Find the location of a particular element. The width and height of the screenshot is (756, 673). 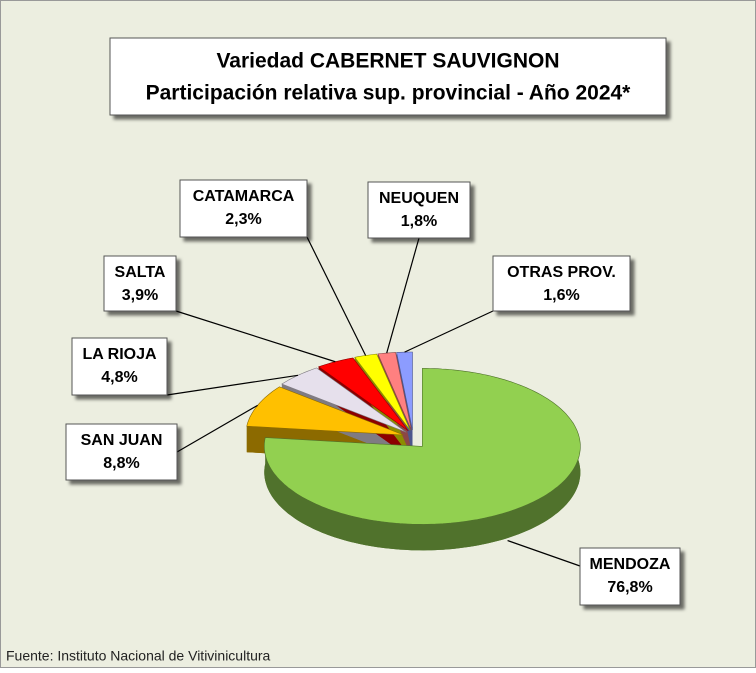

label-value: 2,3% is located at coordinates (243, 219).